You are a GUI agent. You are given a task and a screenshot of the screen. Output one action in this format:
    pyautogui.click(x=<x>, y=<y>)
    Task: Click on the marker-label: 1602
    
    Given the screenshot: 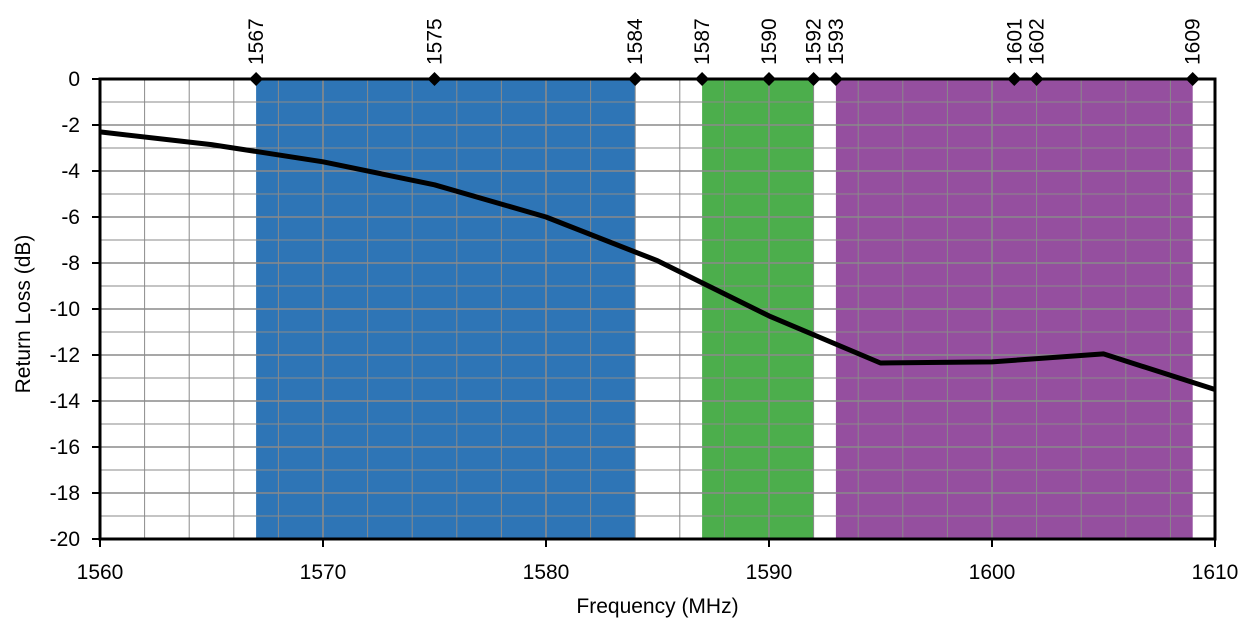 What is the action you would take?
    pyautogui.click(x=1037, y=41)
    